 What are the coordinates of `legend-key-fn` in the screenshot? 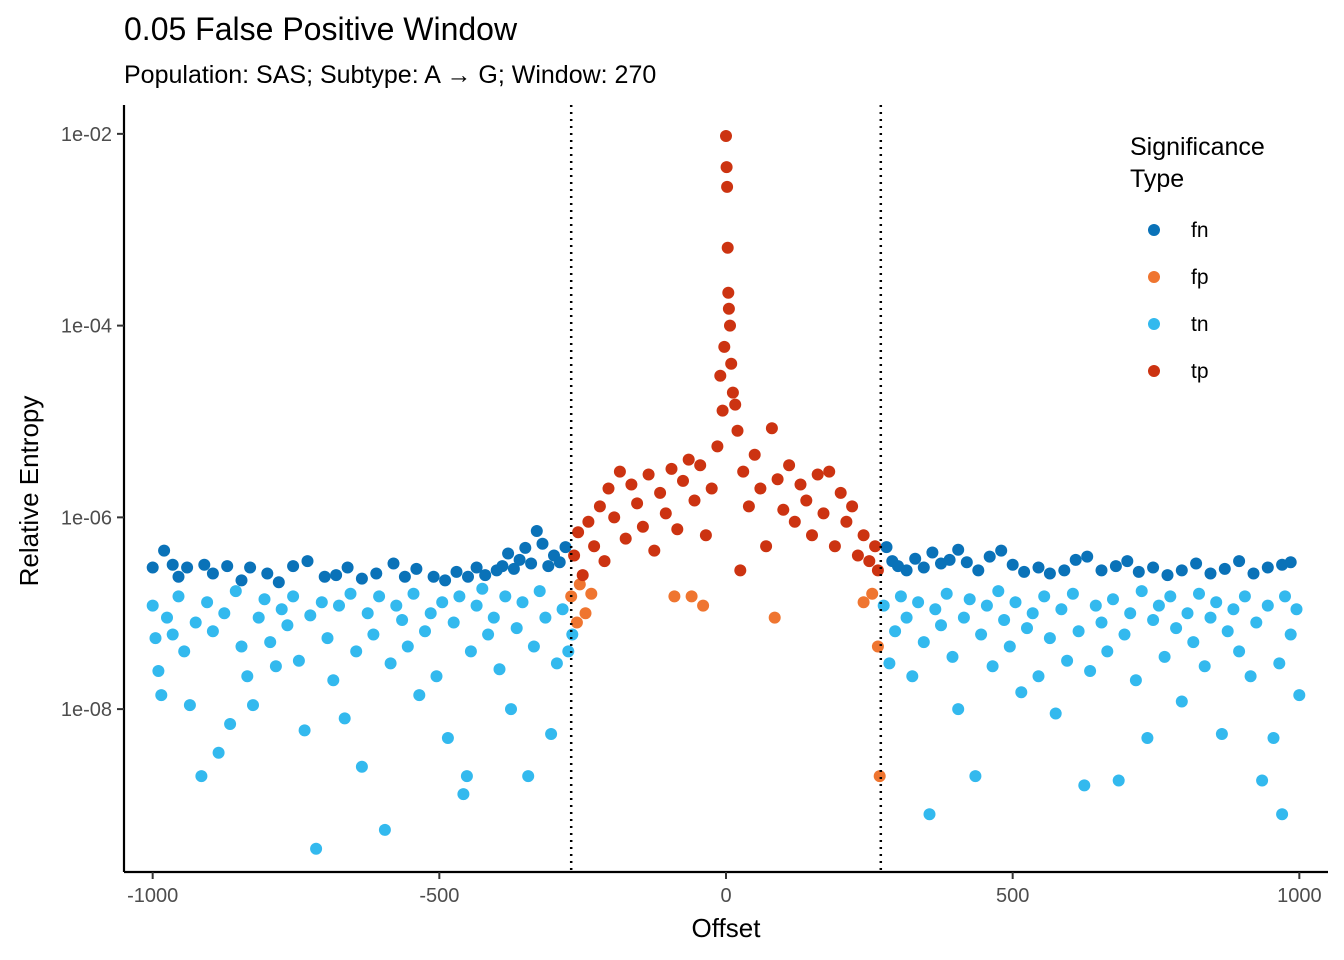 It's located at (1154, 230).